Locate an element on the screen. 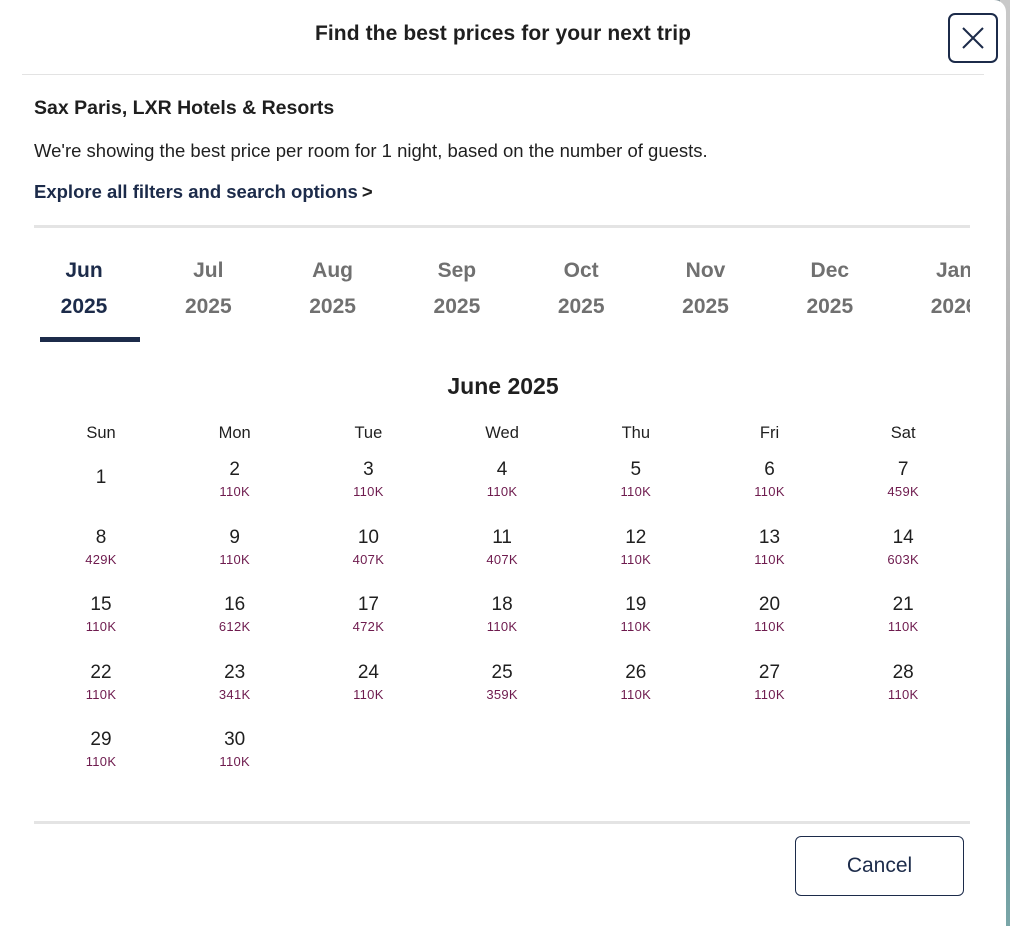 The image size is (1010, 926). calendar-day: 26 110K is located at coordinates (636, 689).